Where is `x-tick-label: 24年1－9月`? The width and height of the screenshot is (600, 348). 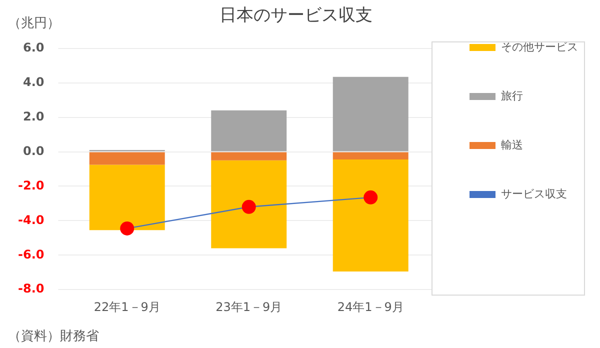 x-tick-label: 24年1－9月 is located at coordinates (370, 307).